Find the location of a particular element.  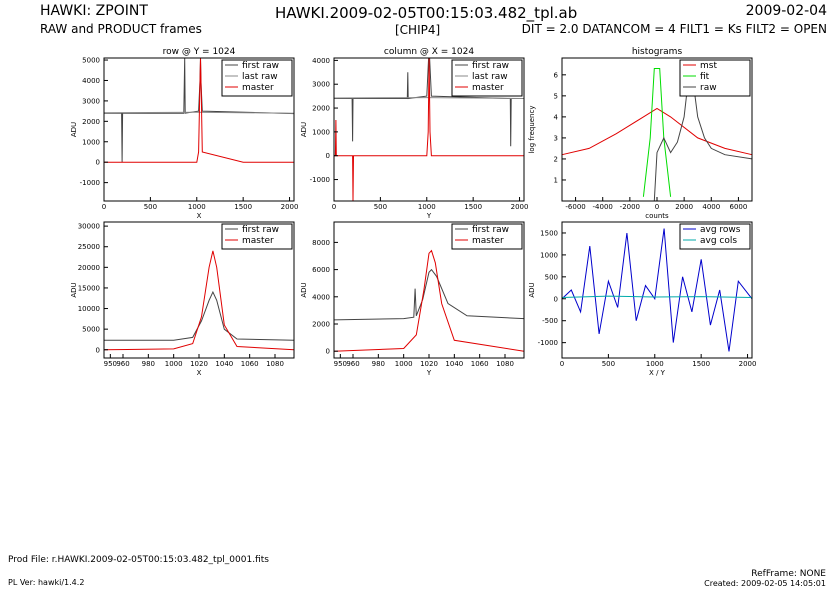

row-profile-legend-label: last raw is located at coordinates (260, 77).